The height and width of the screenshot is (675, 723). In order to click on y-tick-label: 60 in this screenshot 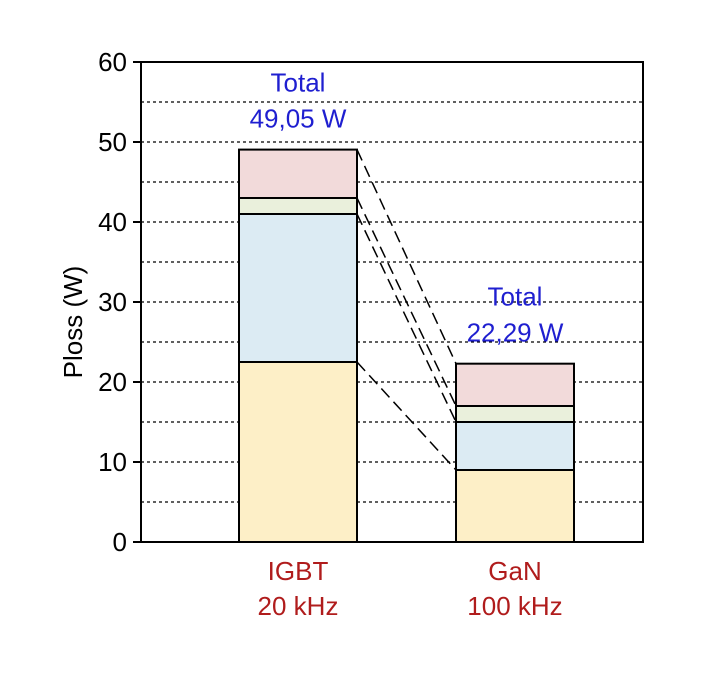, I will do `click(112, 62)`.